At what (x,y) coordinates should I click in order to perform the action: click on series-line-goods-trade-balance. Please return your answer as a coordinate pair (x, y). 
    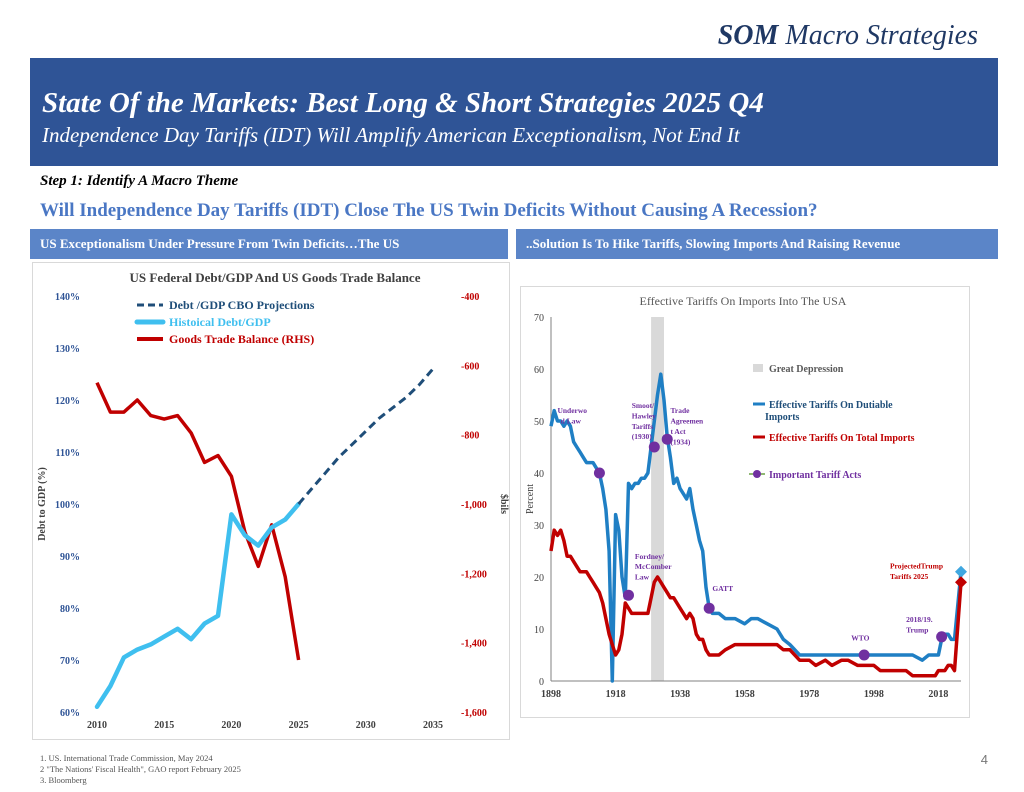
    Looking at the image, I should click on (198, 521).